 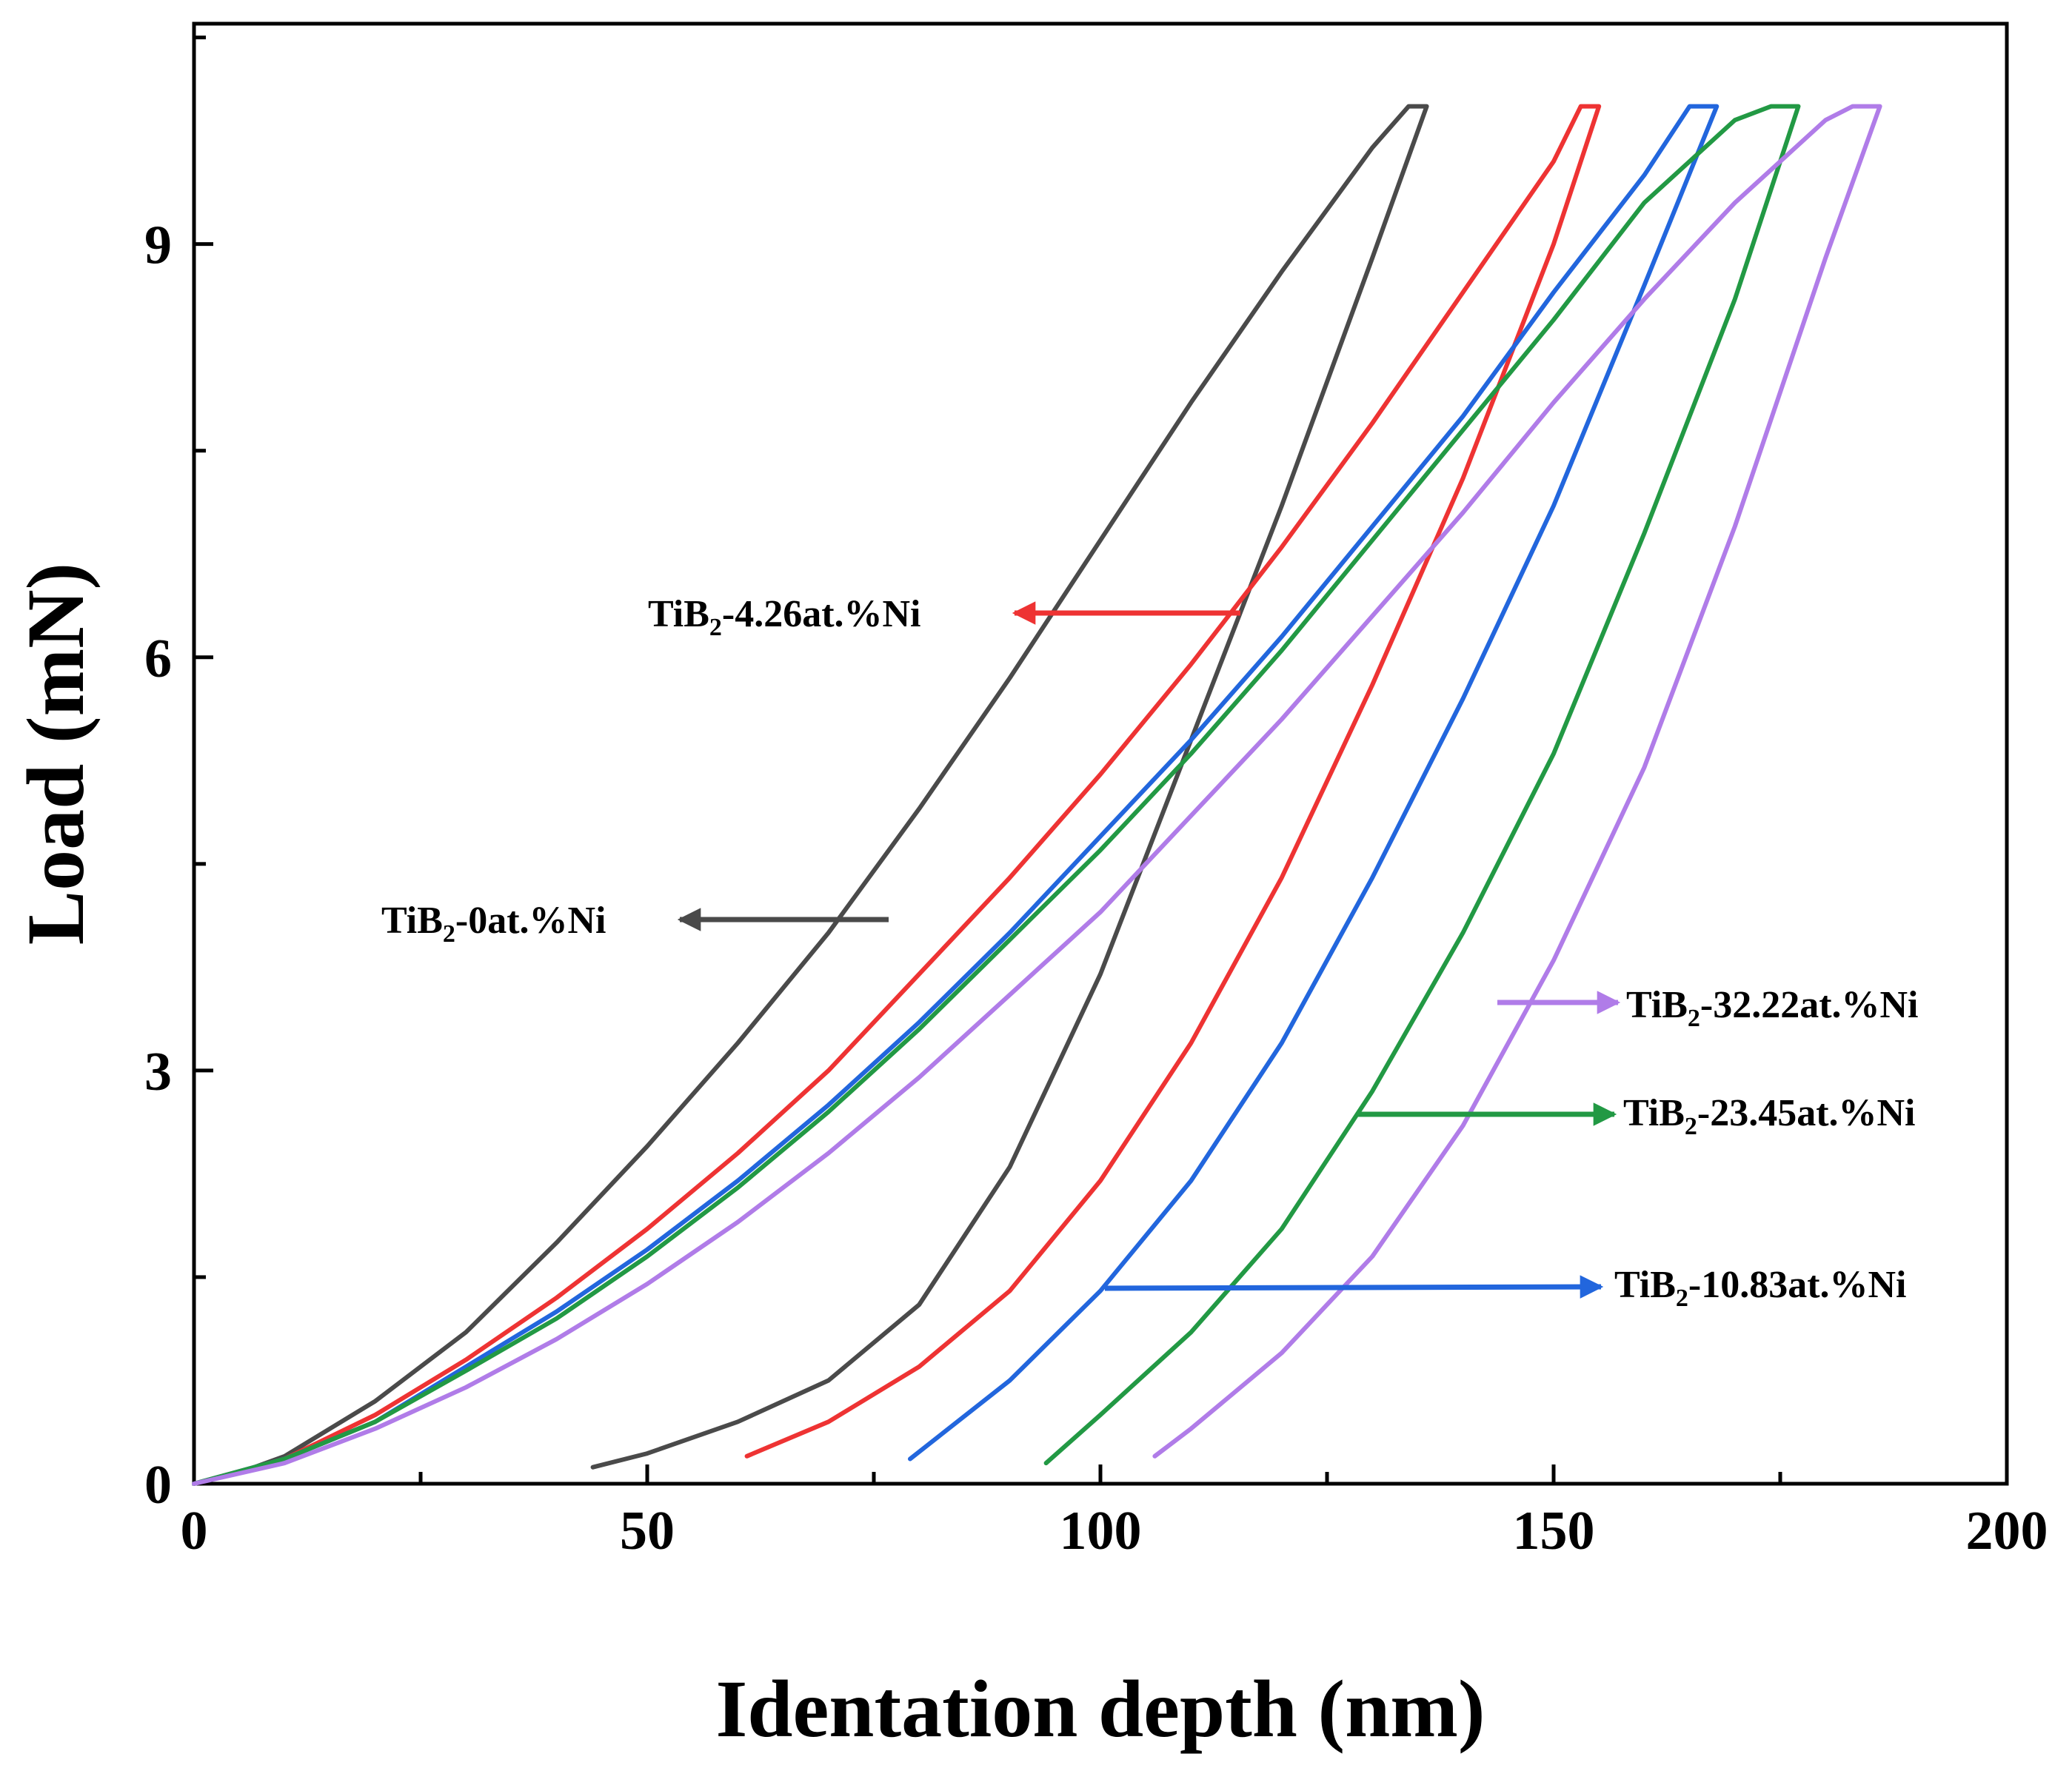 What do you see at coordinates (647, 1531) in the screenshot?
I see `x-tick-label: 50` at bounding box center [647, 1531].